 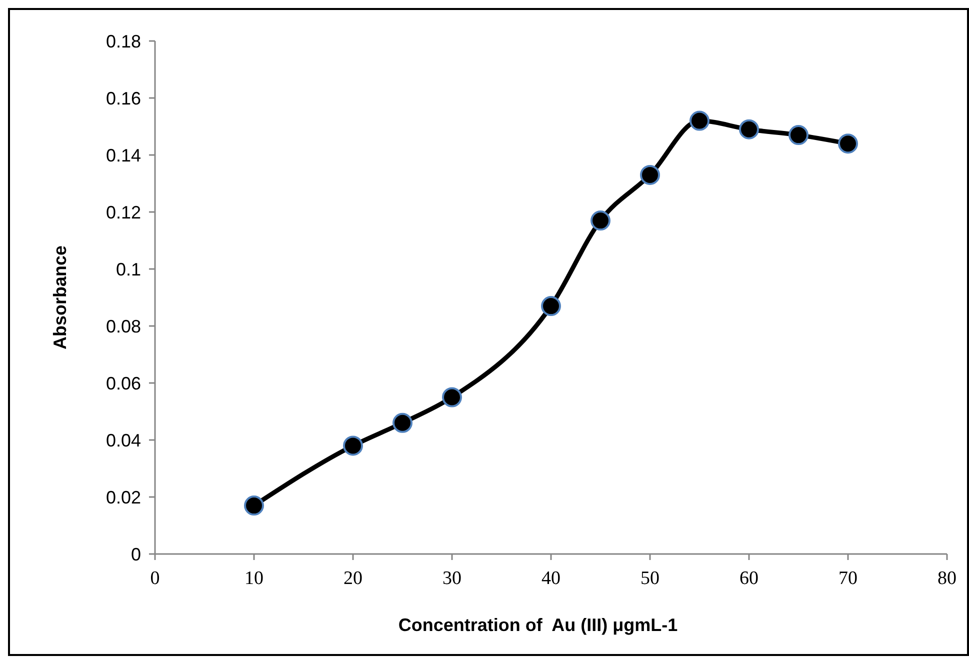 What do you see at coordinates (848, 578) in the screenshot?
I see `x-tick-label: 70` at bounding box center [848, 578].